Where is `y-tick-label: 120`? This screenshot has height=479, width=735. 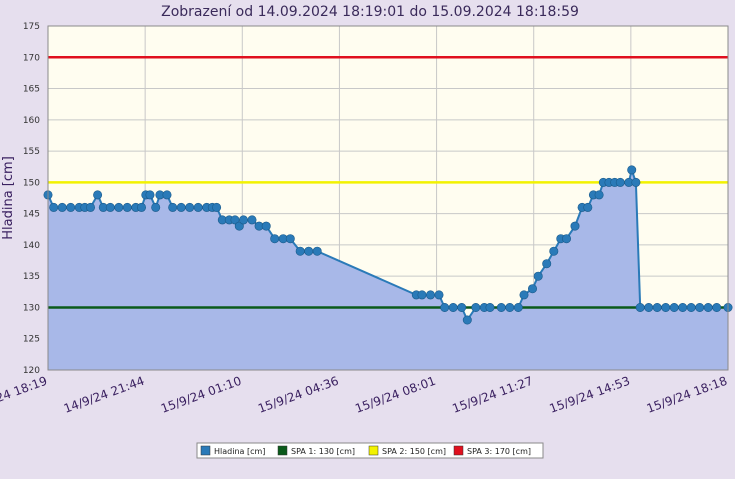 y-tick-label: 120 is located at coordinates (31, 371).